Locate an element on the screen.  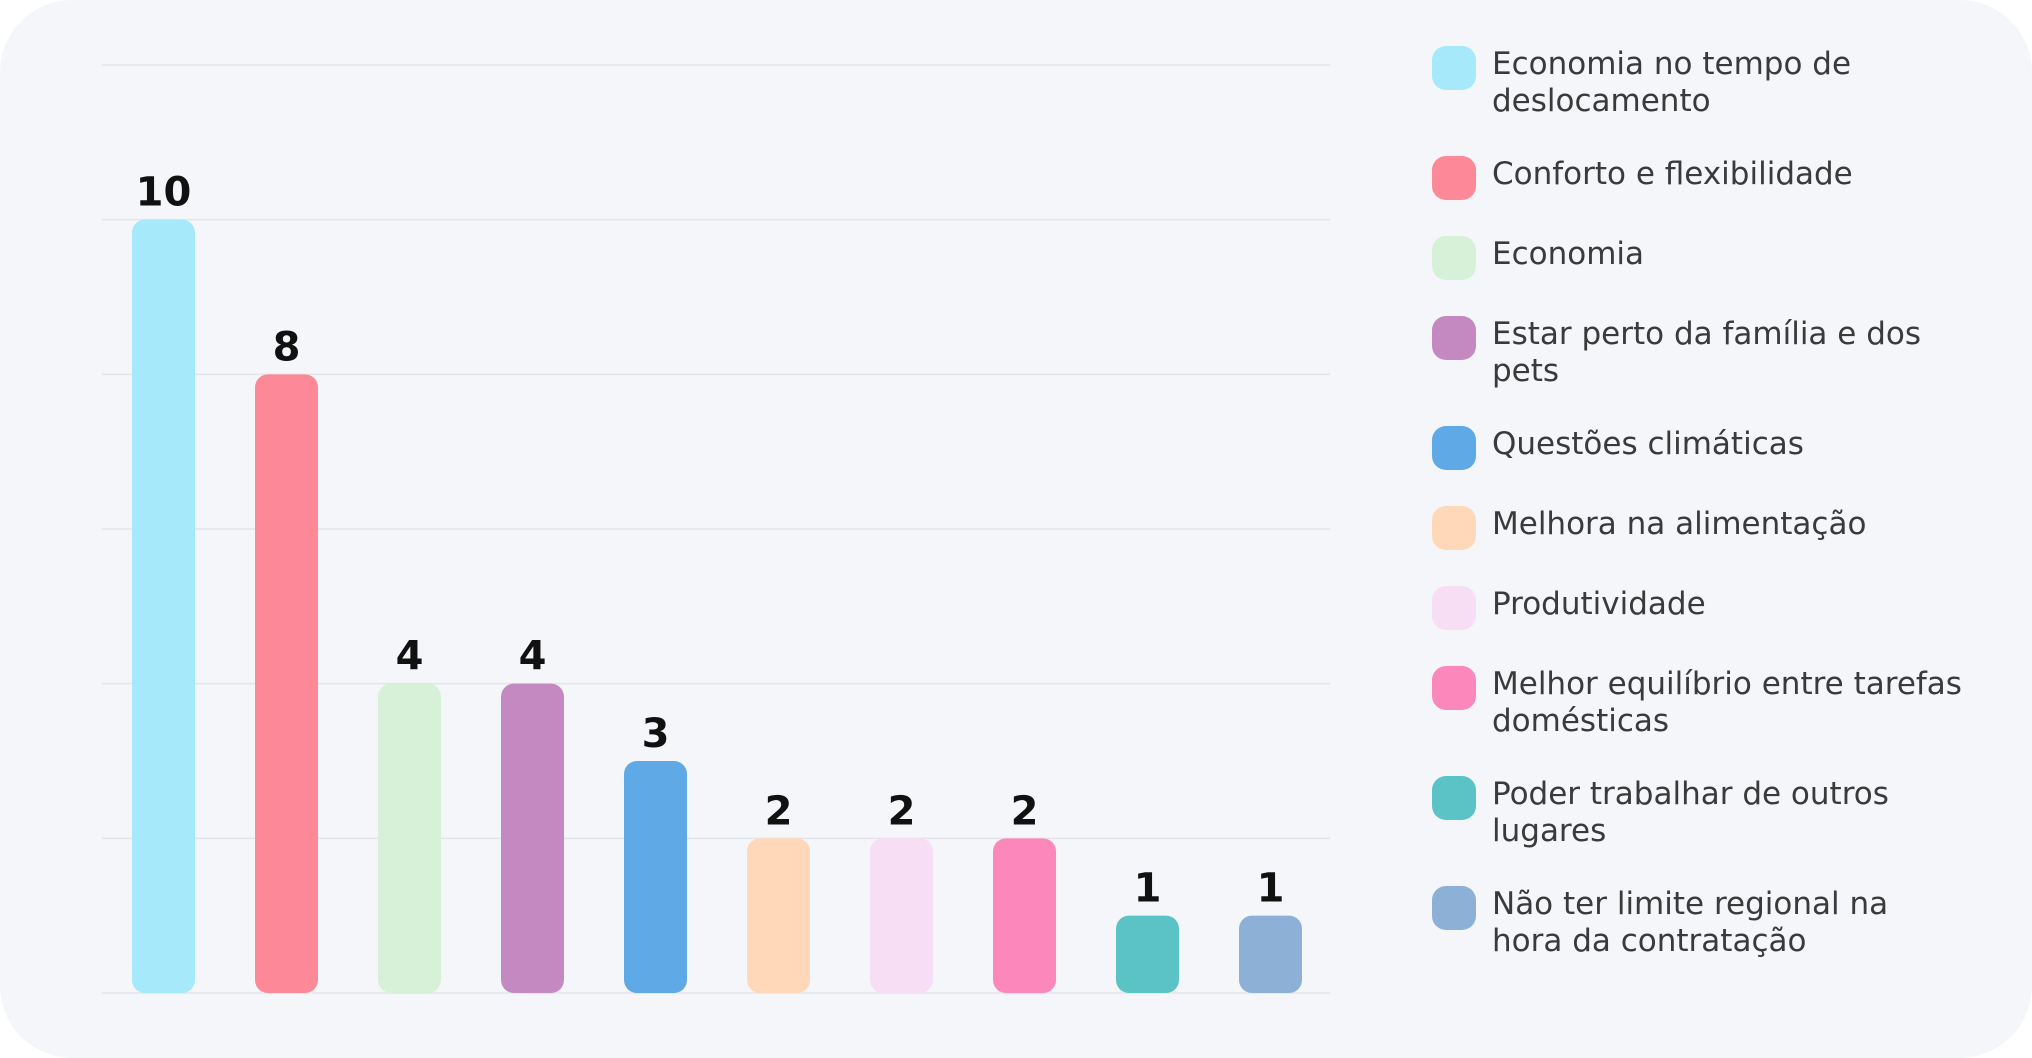
legend-item: Produtividade is located at coordinates (1712, 608).